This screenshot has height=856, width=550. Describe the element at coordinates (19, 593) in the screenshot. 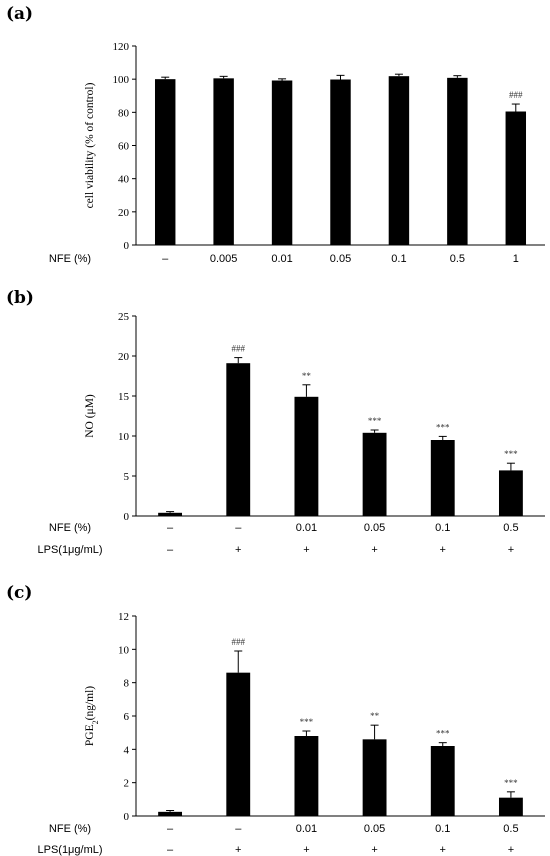

I see `panel-label: (c)` at that location.